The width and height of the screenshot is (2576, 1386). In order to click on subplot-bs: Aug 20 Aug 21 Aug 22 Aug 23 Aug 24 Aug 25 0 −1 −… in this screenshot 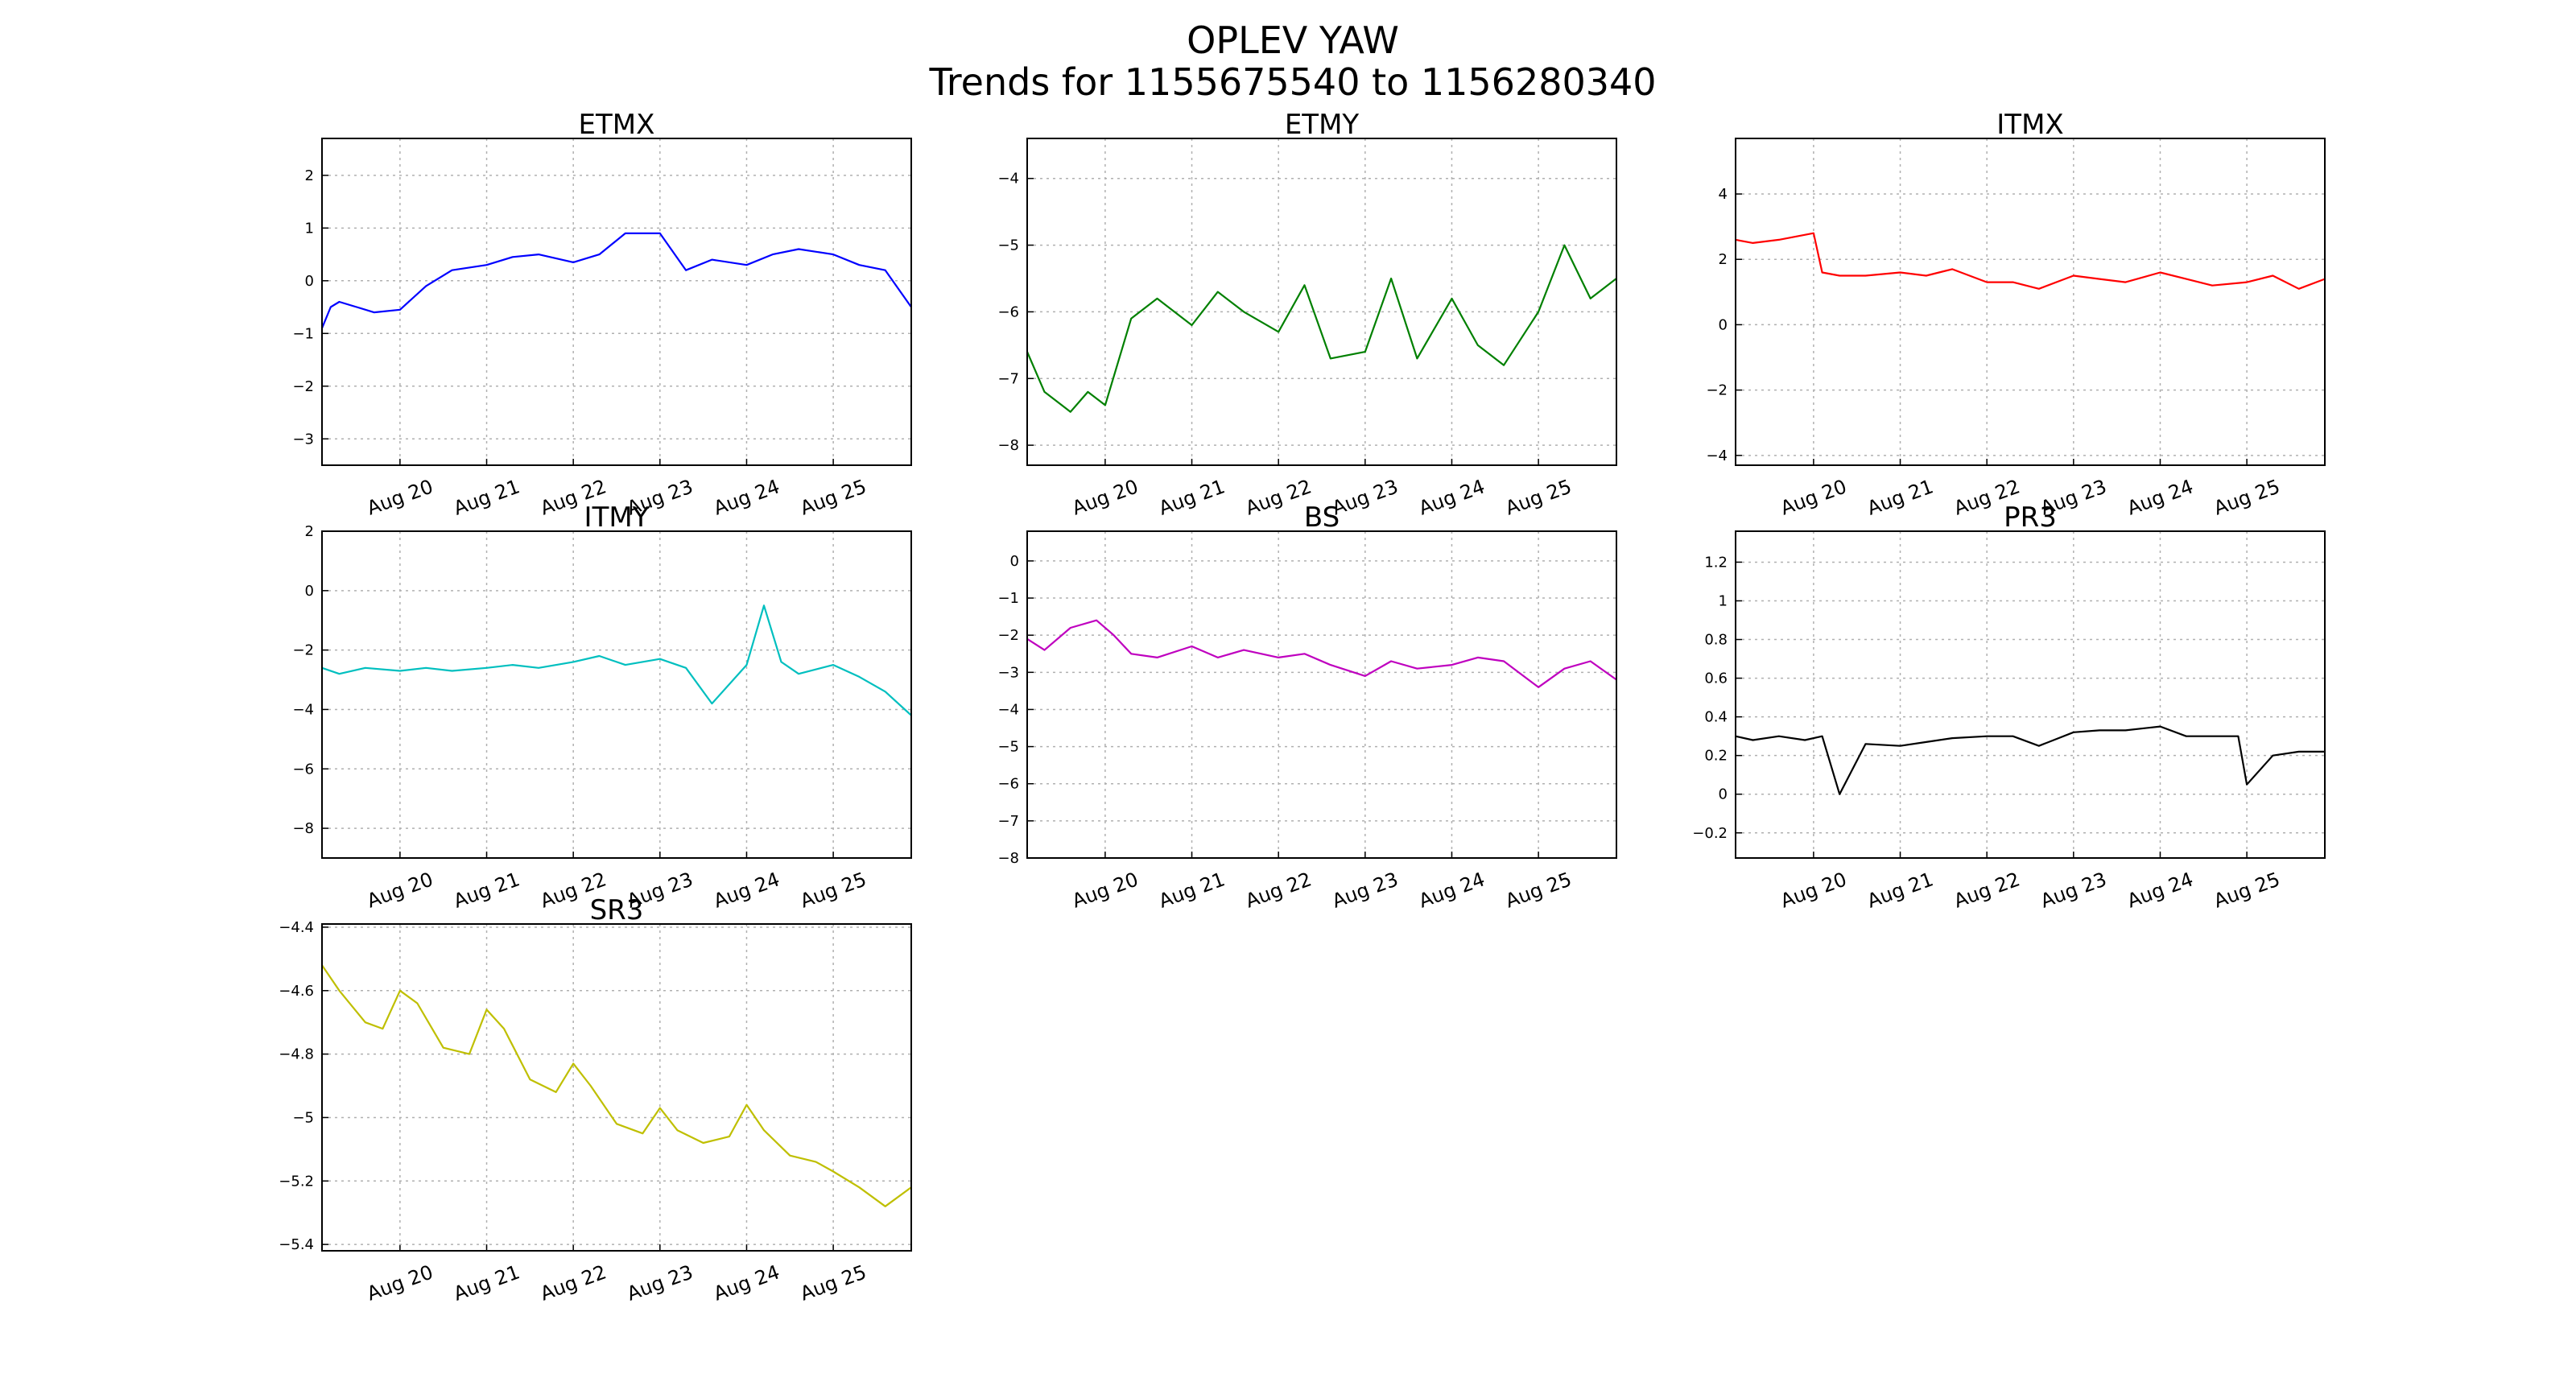, I will do `click(1307, 707)`.